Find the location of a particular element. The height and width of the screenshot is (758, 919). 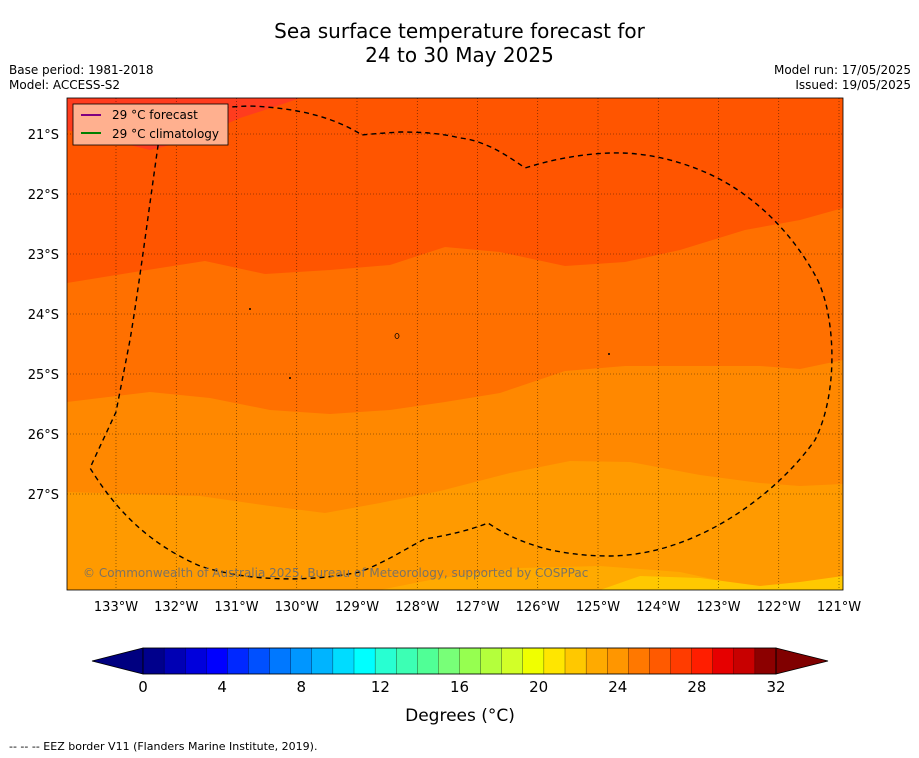

lat-label: 23°S is located at coordinates (43, 255).